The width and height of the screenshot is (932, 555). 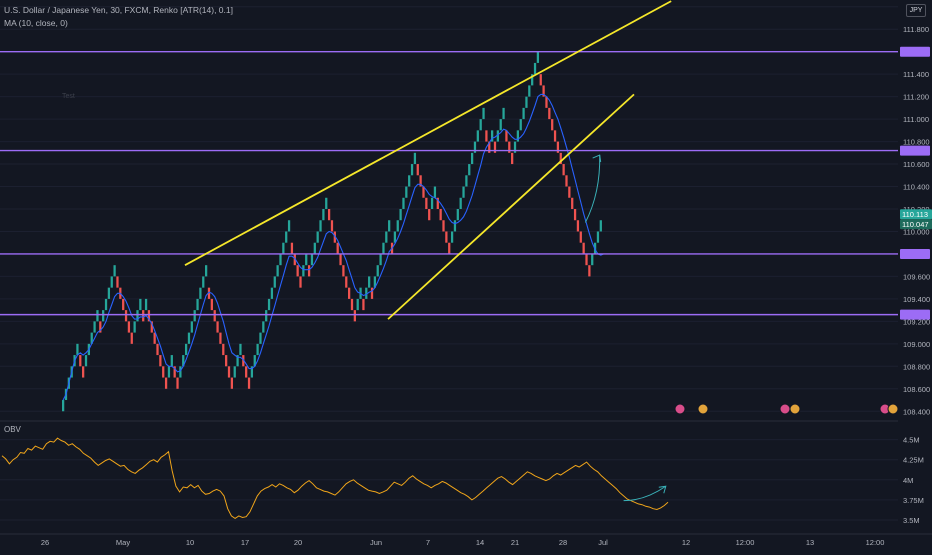 What do you see at coordinates (913, 500) in the screenshot?
I see `obv-tick-label: 3.75M` at bounding box center [913, 500].